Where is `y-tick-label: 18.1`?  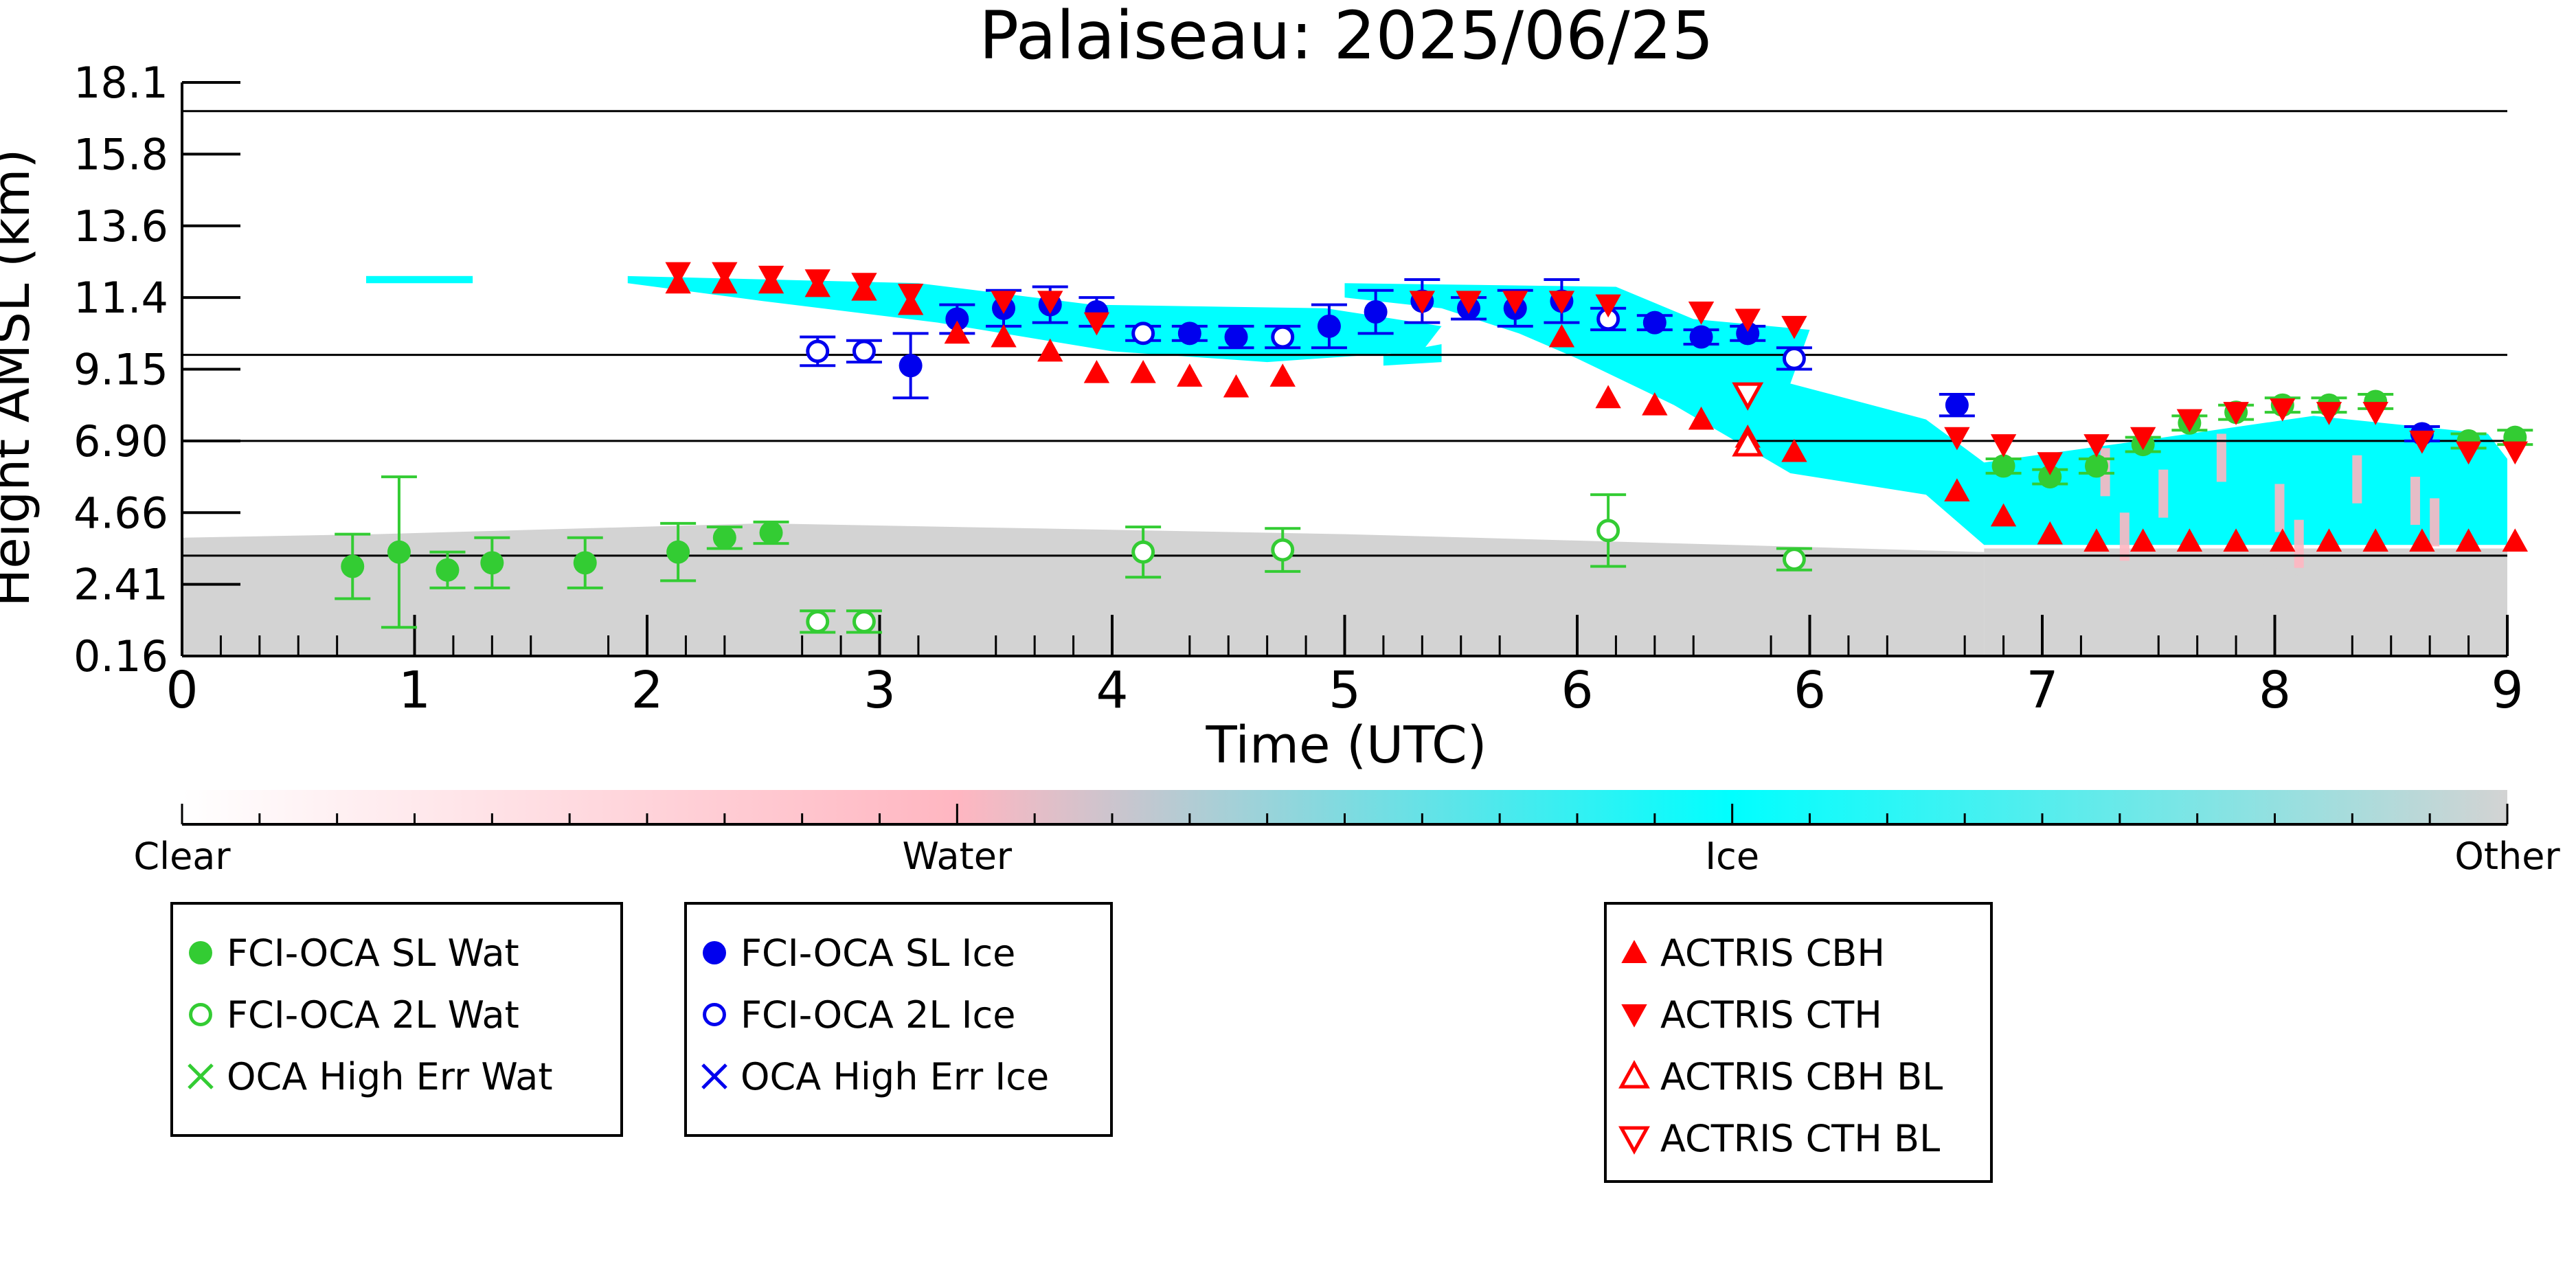 y-tick-label: 18.1 is located at coordinates (121, 83).